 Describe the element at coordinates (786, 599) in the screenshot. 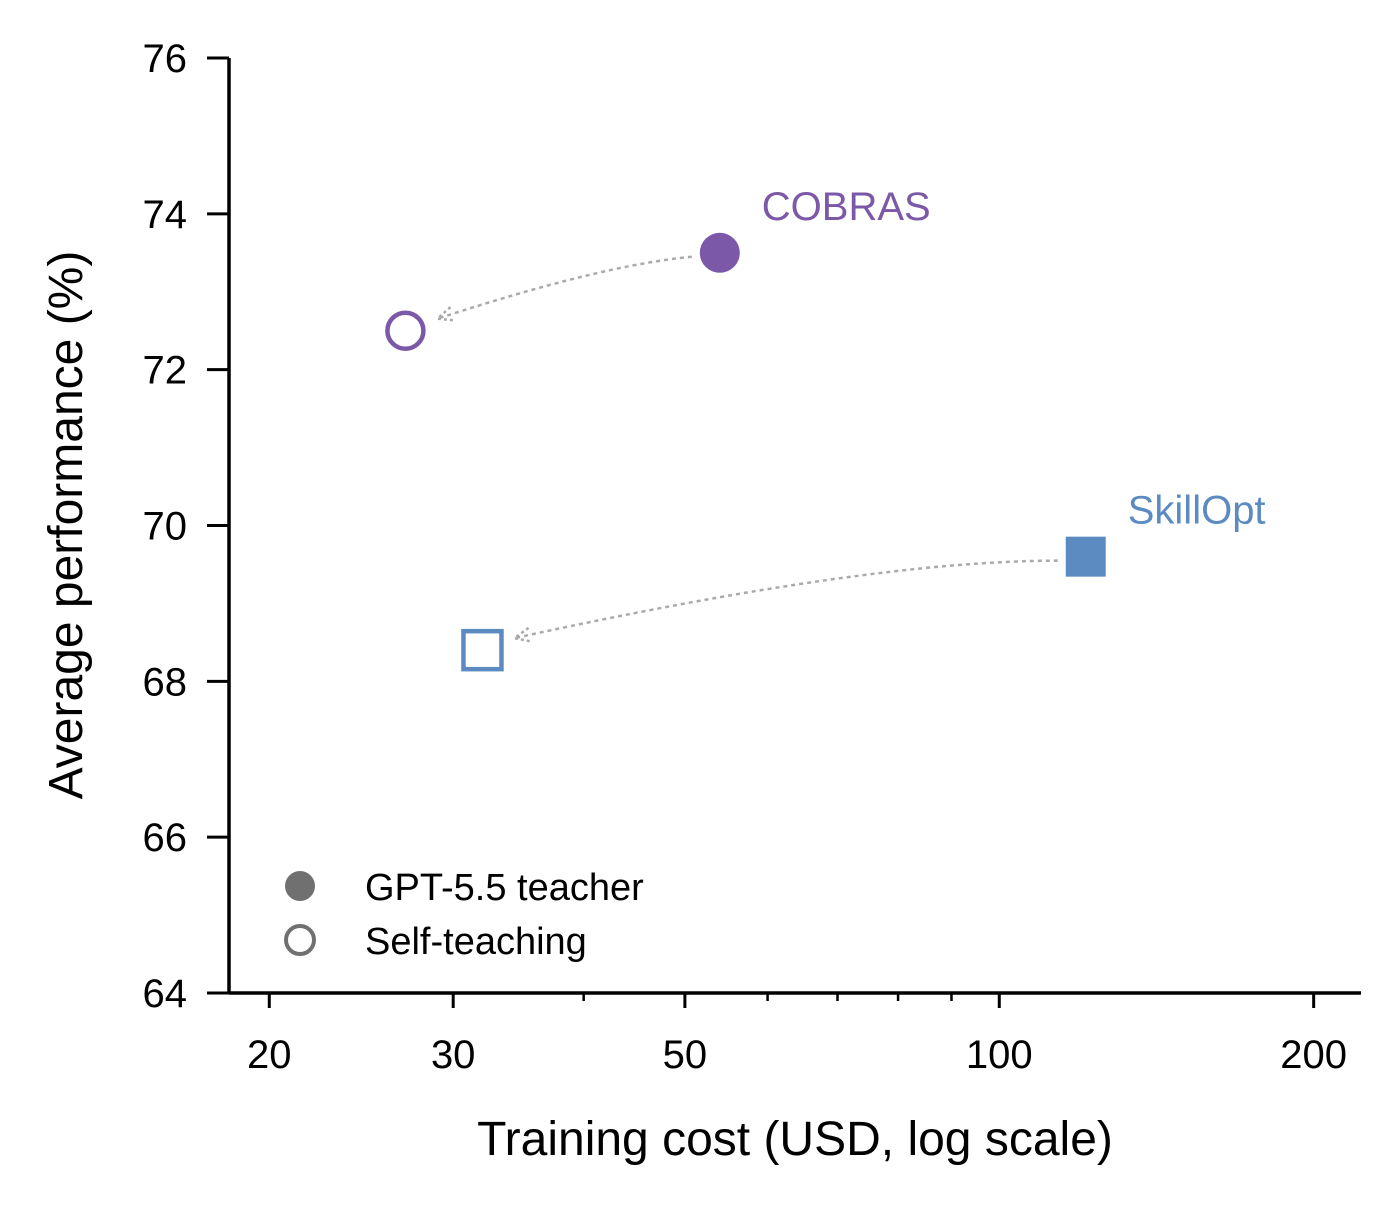

I see `arrow-skillopt` at that location.